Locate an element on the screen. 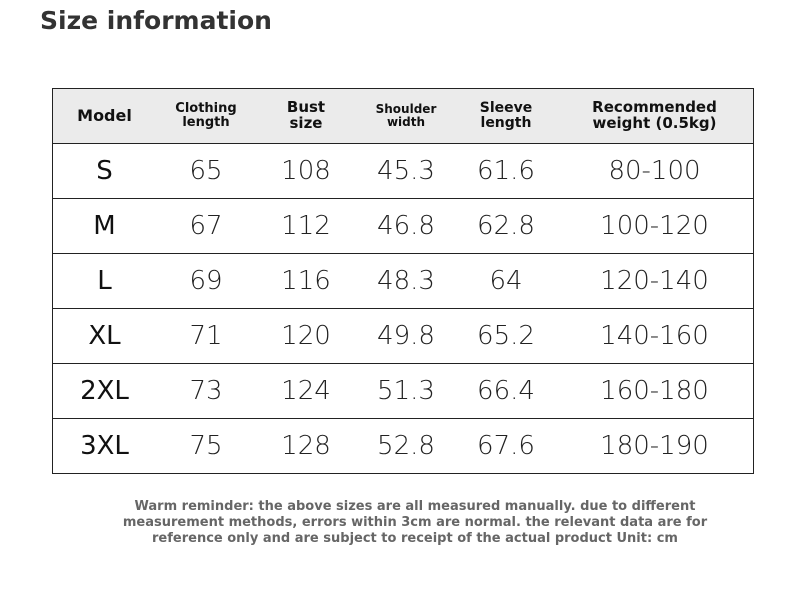 The width and height of the screenshot is (790, 604). table-cell: 49.8 is located at coordinates (406, 336).